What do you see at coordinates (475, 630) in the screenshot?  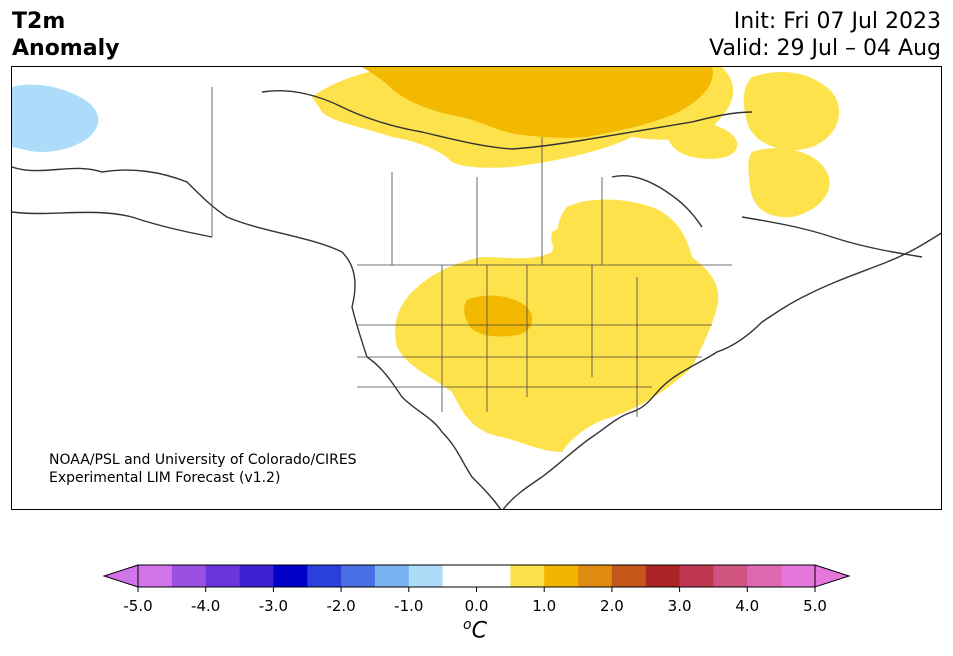 I see `colorbar-unit: oC` at bounding box center [475, 630].